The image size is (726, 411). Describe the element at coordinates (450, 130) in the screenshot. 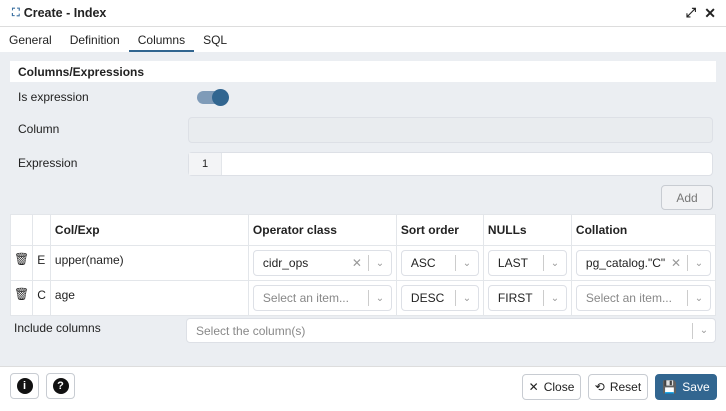

I see `column-input` at that location.